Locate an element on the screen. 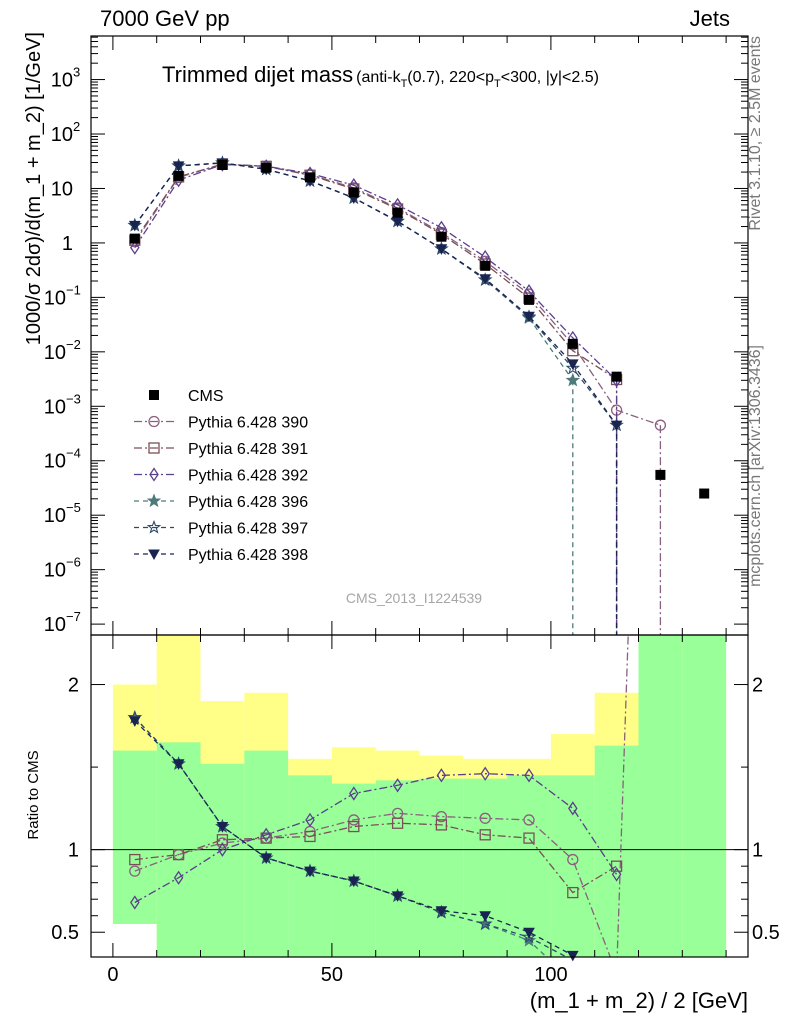 The height and width of the screenshot is (1024, 786). y-bottom-tick-label-left-2: 0.5 is located at coordinates (65, 933).